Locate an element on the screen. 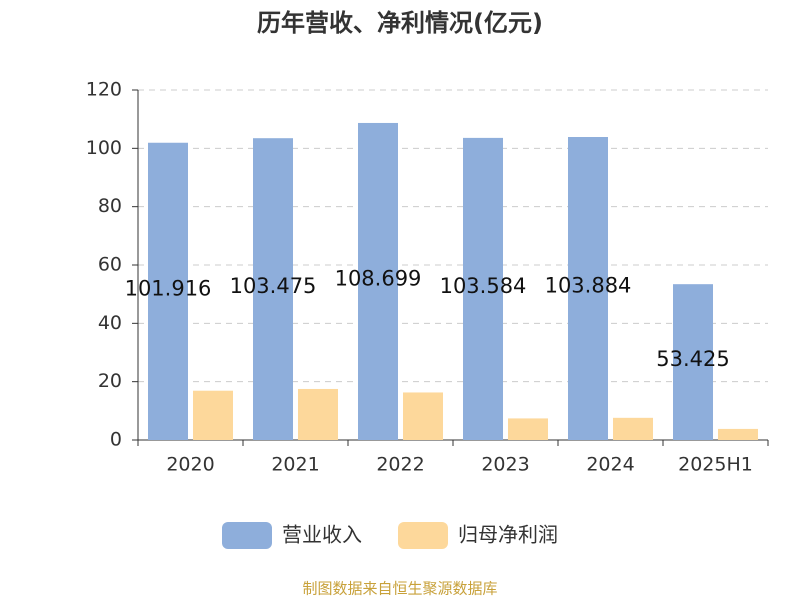 This screenshot has height=600, width=800. y-tick-label: 120 is located at coordinates (104, 90).